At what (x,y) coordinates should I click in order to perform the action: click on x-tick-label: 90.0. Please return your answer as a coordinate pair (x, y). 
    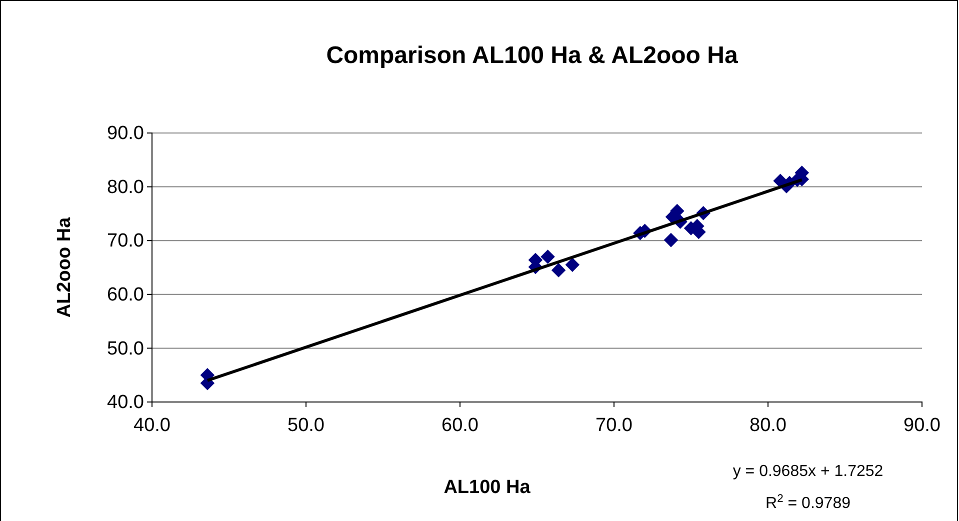
    Looking at the image, I should click on (922, 425).